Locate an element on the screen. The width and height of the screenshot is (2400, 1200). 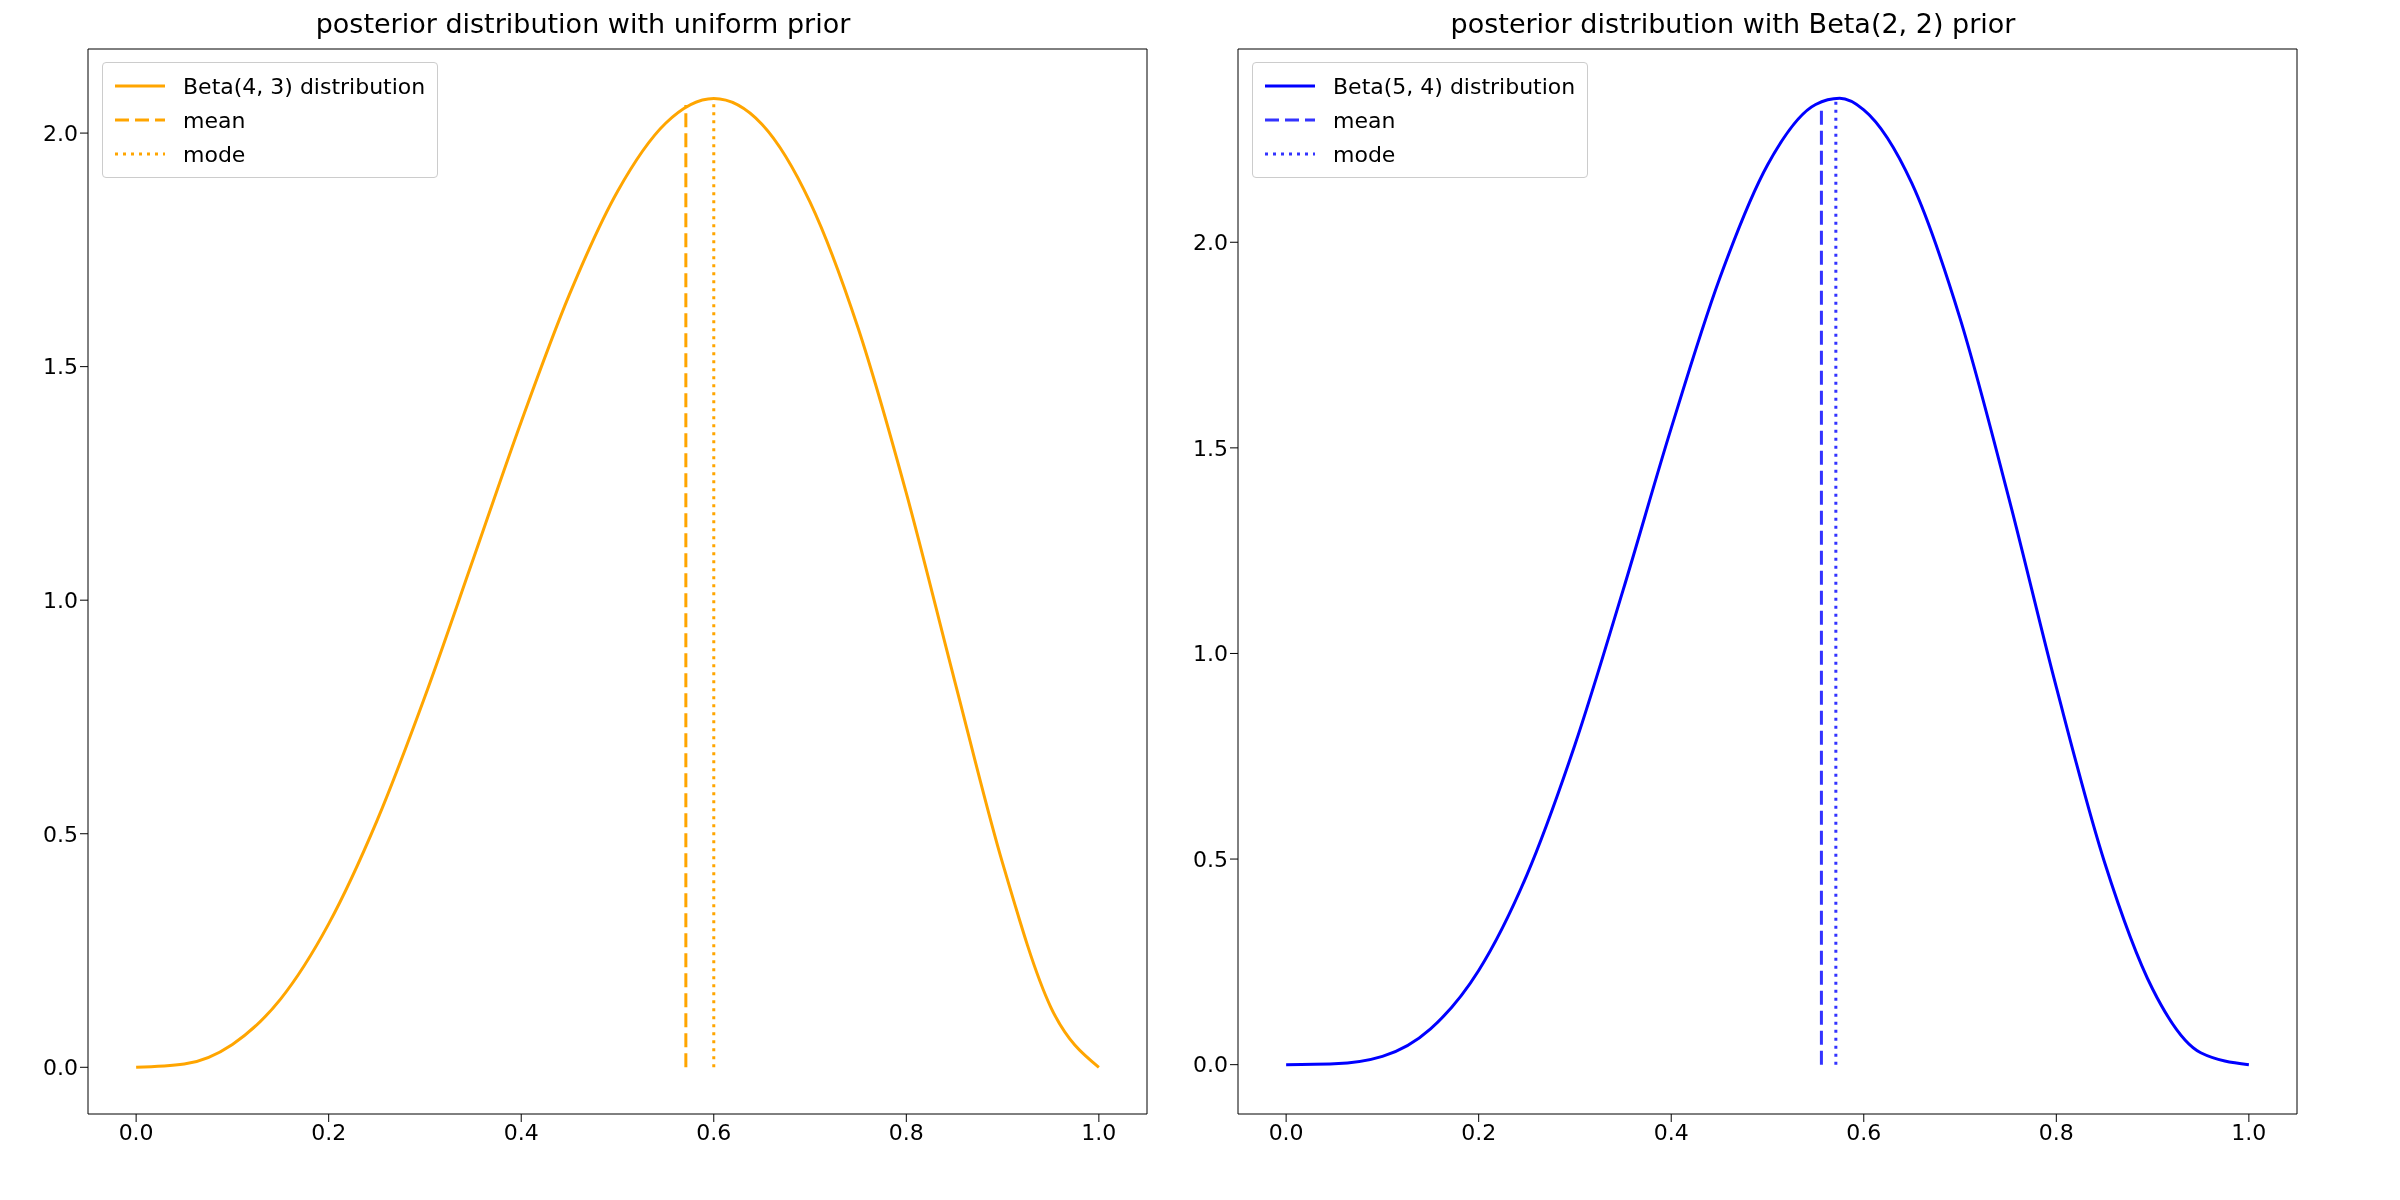
legend-label: Beta(5, 4) distribution is located at coordinates (1454, 86).